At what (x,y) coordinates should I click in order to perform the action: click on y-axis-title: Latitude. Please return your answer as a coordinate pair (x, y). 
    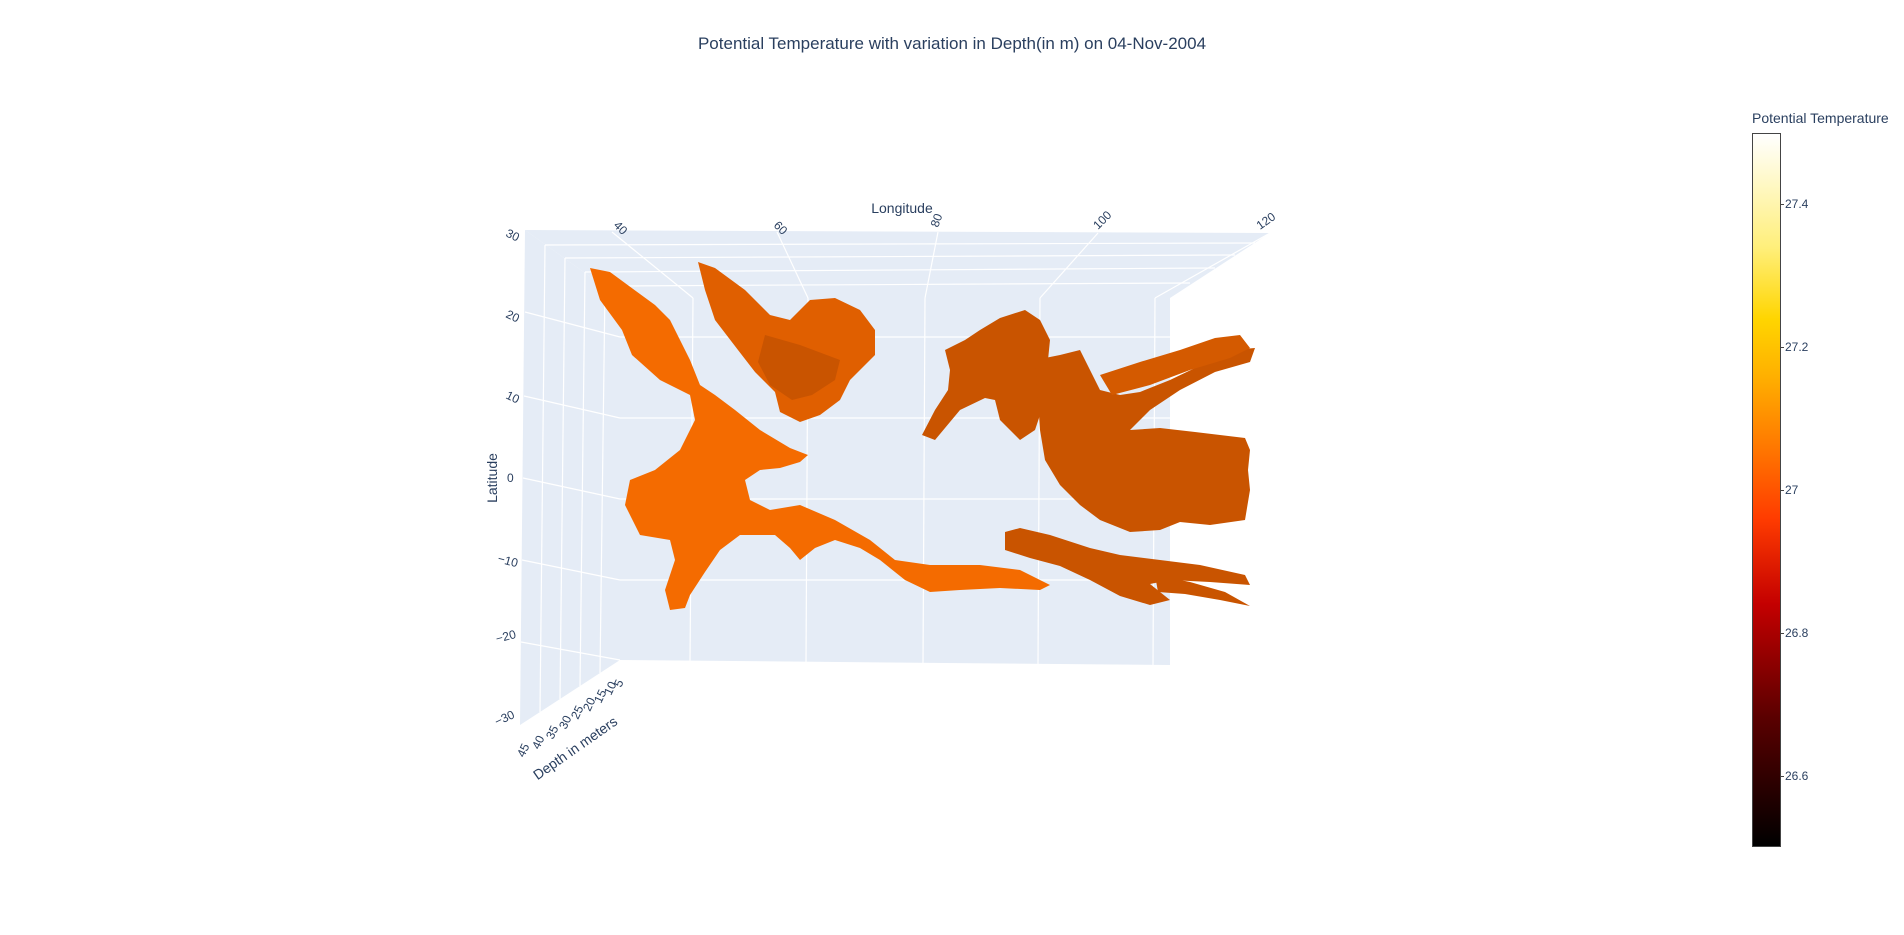
    Looking at the image, I should click on (492, 478).